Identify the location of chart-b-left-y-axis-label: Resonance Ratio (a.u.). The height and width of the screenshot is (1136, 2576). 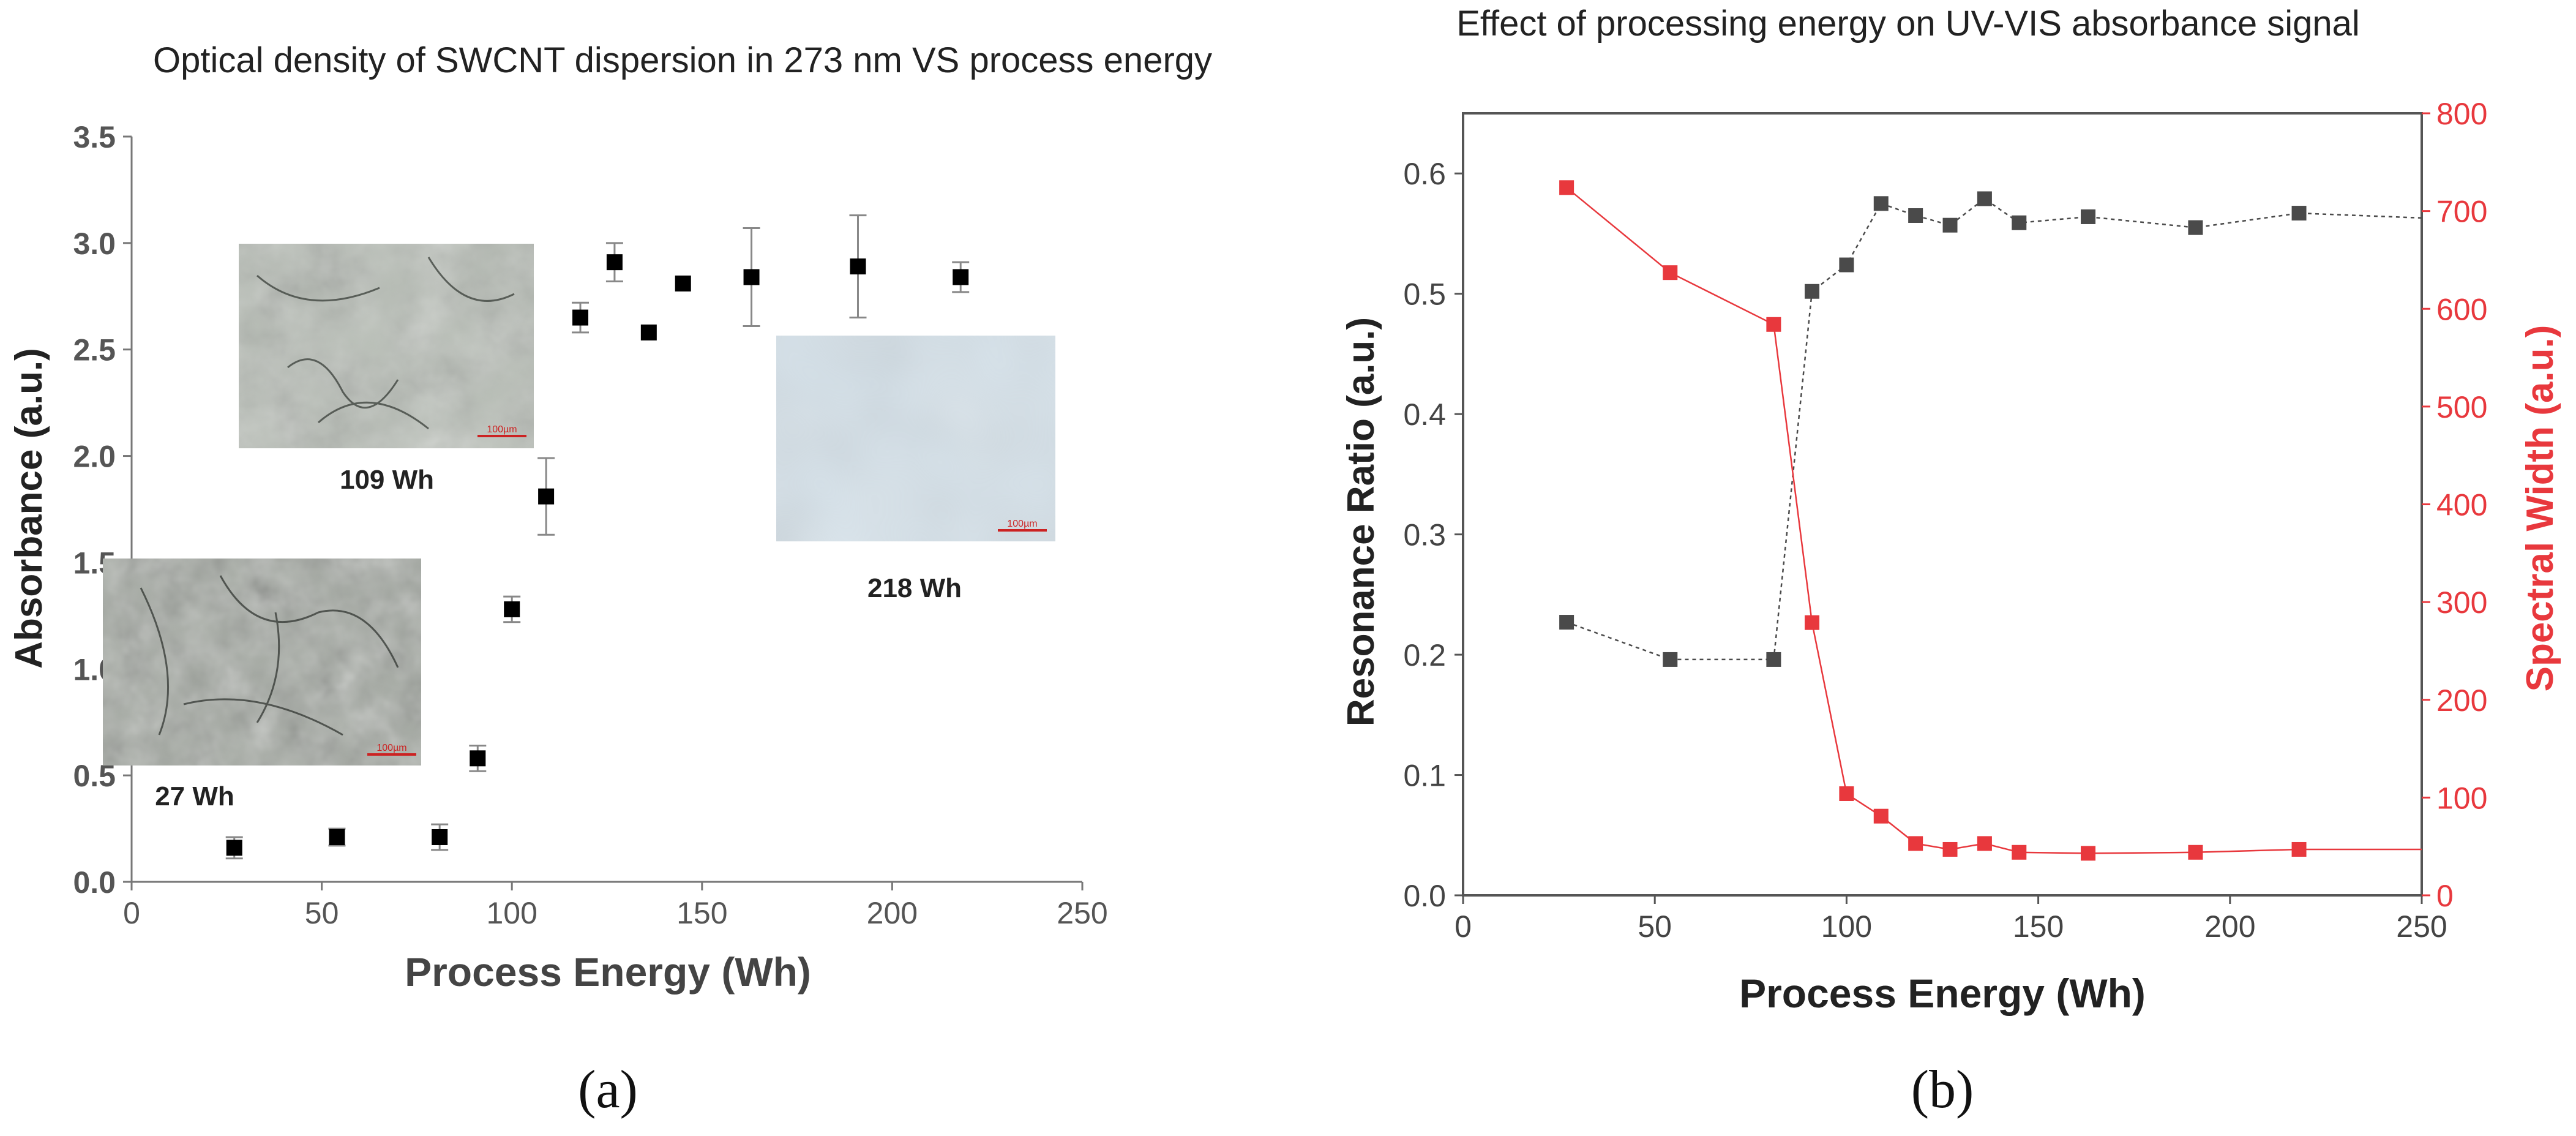
(1361, 521).